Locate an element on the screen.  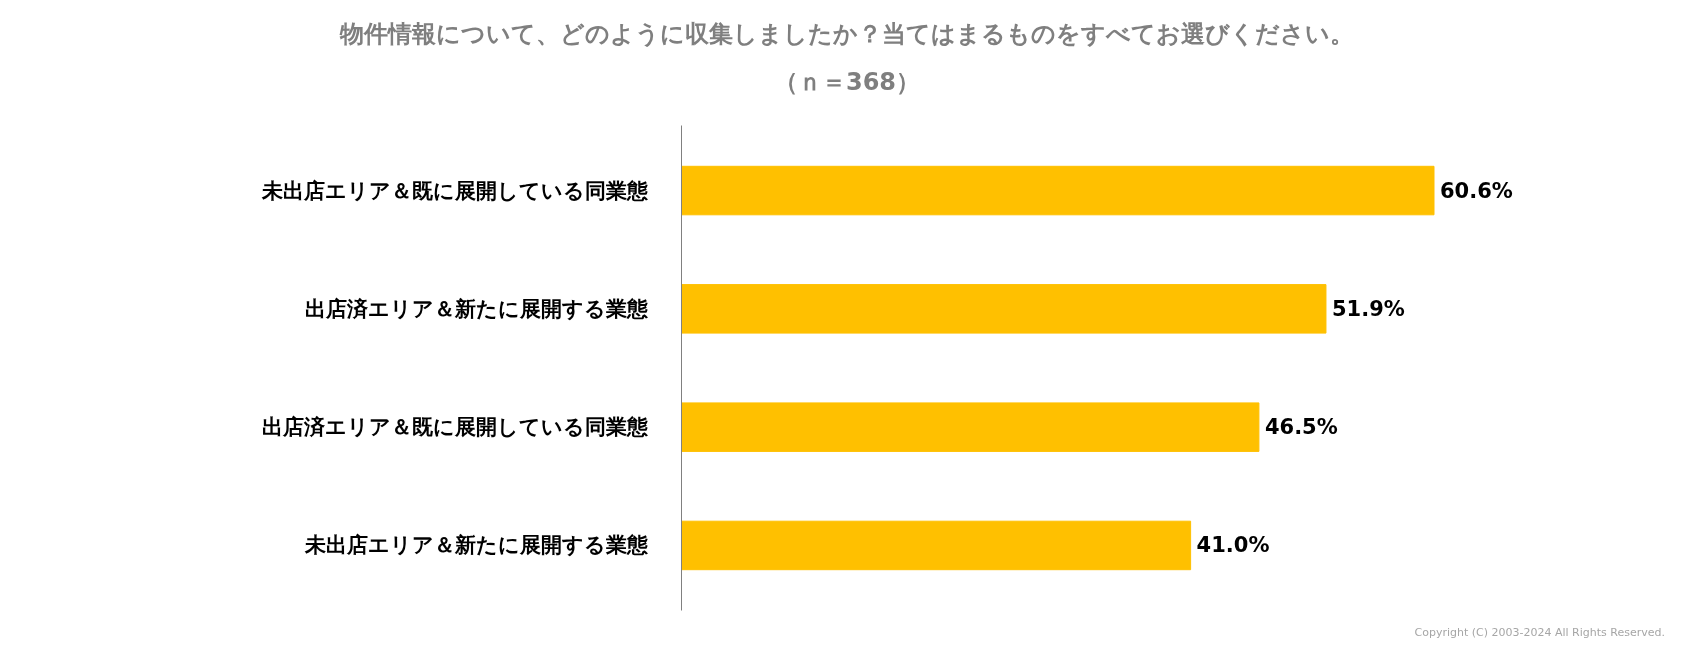
chart-title: 物件情報について、どのように収集しましたか？当てはまるものをすべてお選びください。 is located at coordinates (847, 34).